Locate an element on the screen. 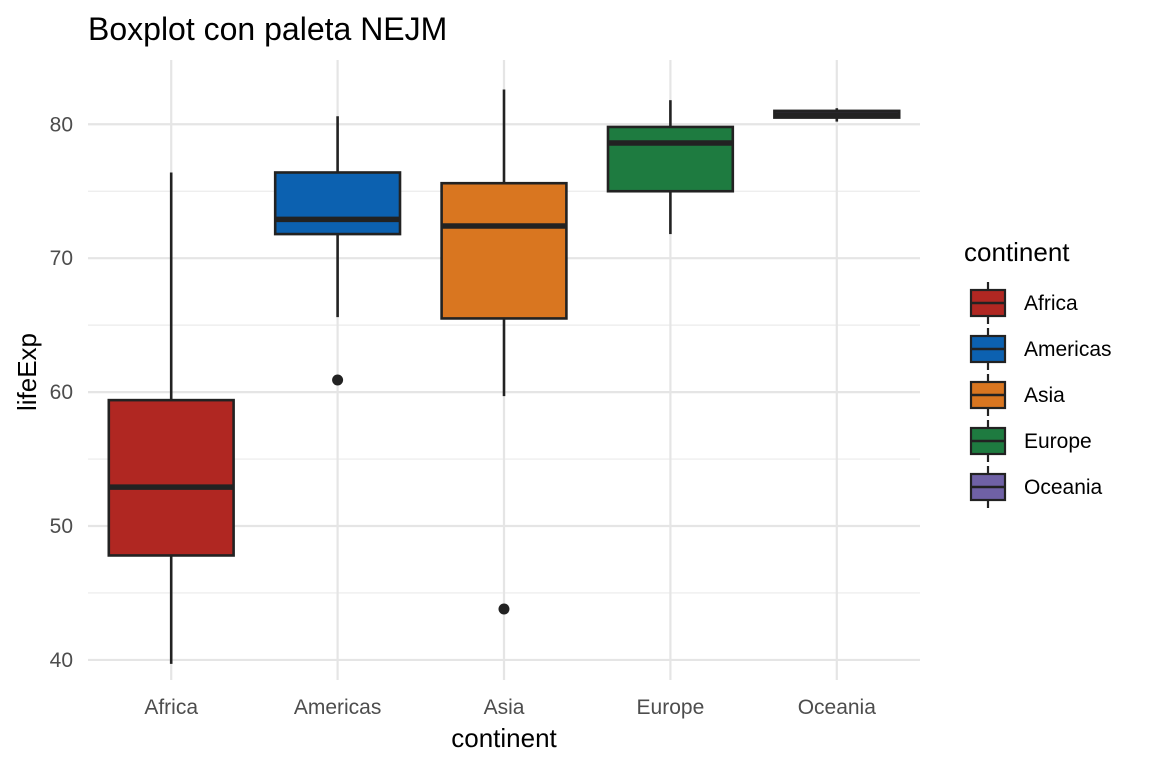 This screenshot has height=768, width=1152. y-tick-label: 40 is located at coordinates (61, 660).